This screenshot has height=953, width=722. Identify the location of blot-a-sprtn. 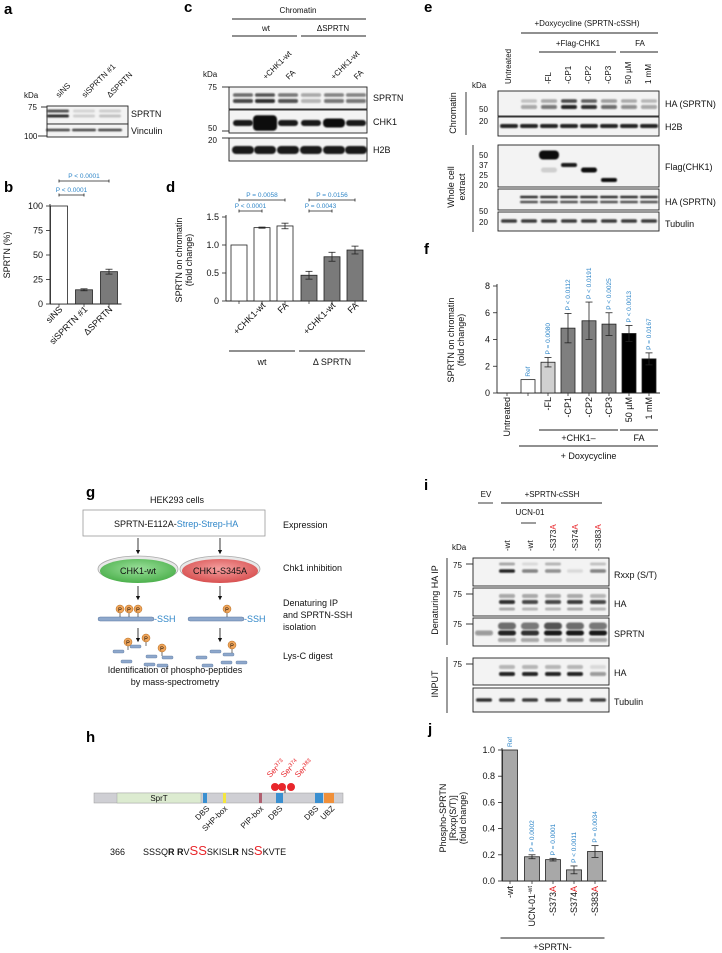
(87, 115).